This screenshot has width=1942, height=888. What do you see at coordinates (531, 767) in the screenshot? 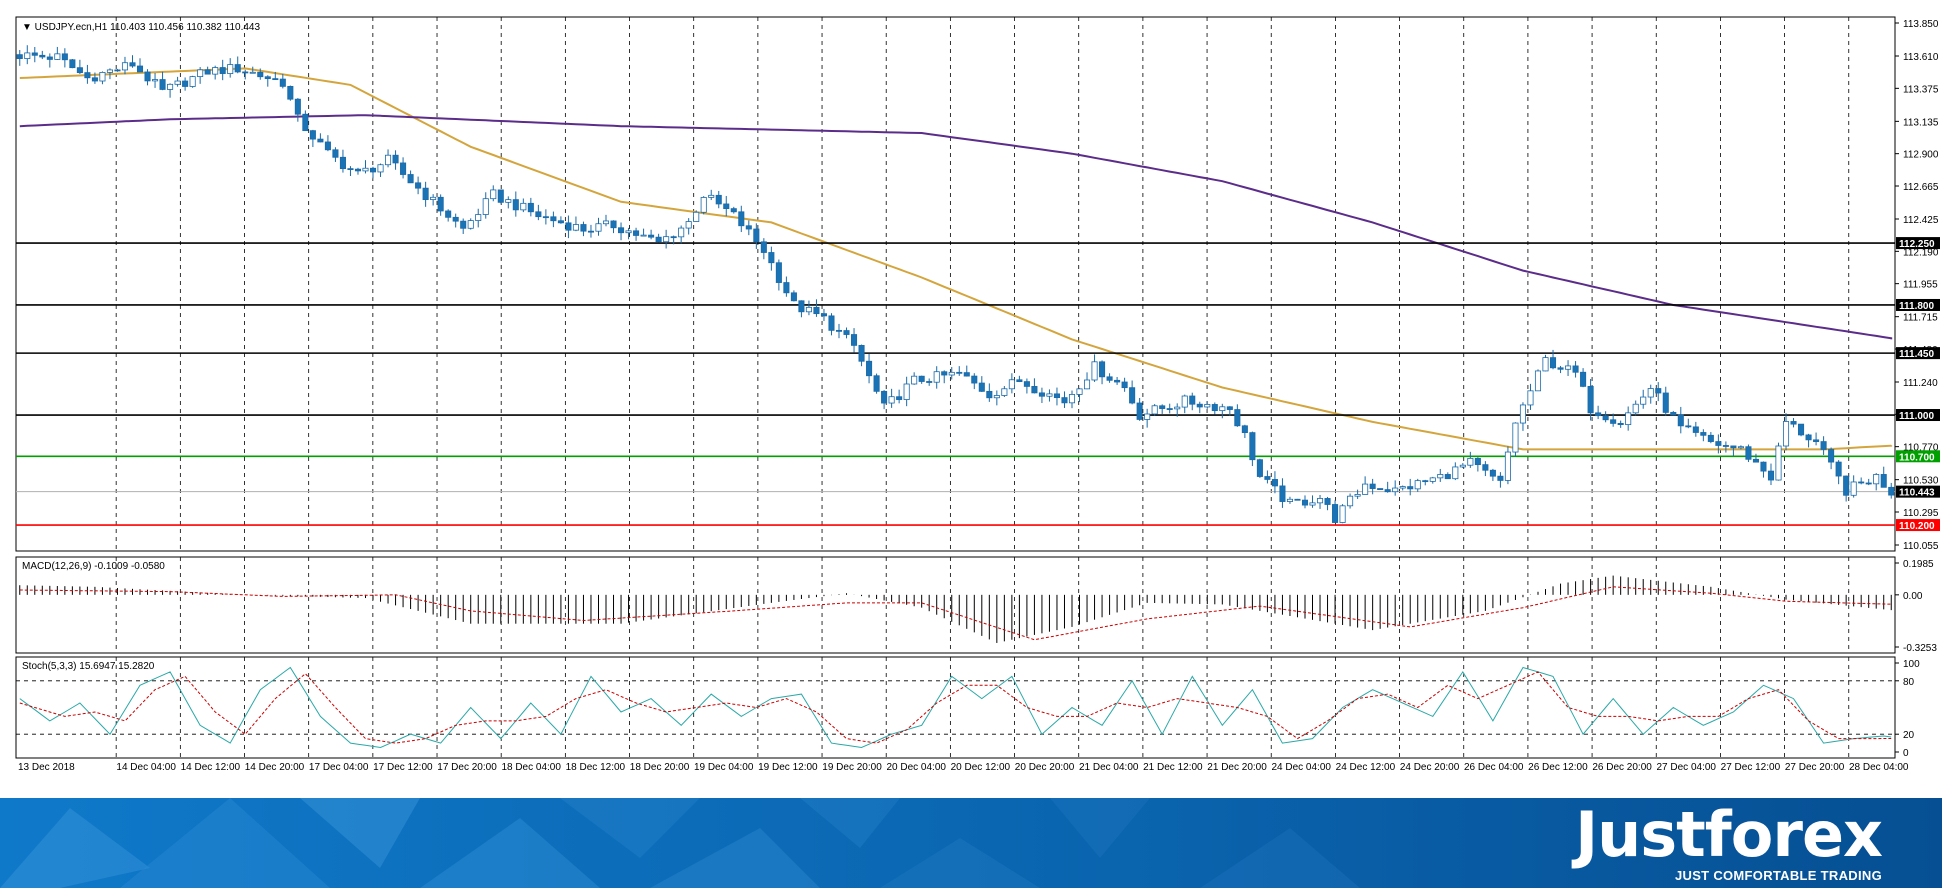
I see `time-axis-label: 18 Dec 04:00` at bounding box center [531, 767].